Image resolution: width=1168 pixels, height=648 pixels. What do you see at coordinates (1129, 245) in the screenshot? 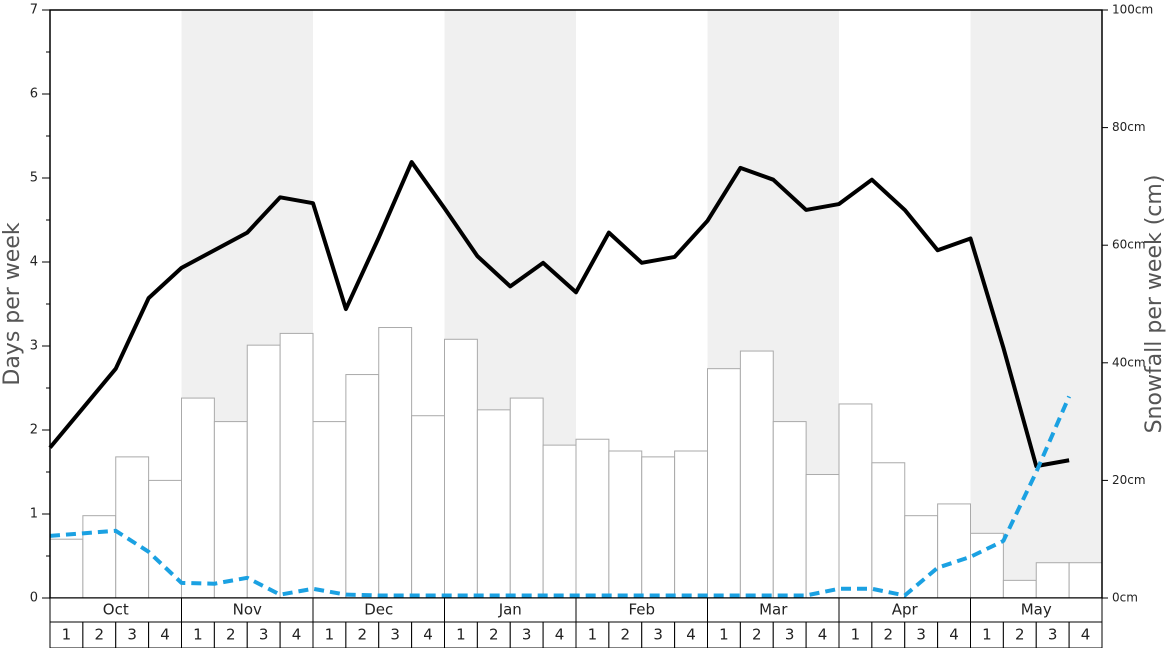
I see `y2-tick-label: 60cm` at bounding box center [1129, 245].